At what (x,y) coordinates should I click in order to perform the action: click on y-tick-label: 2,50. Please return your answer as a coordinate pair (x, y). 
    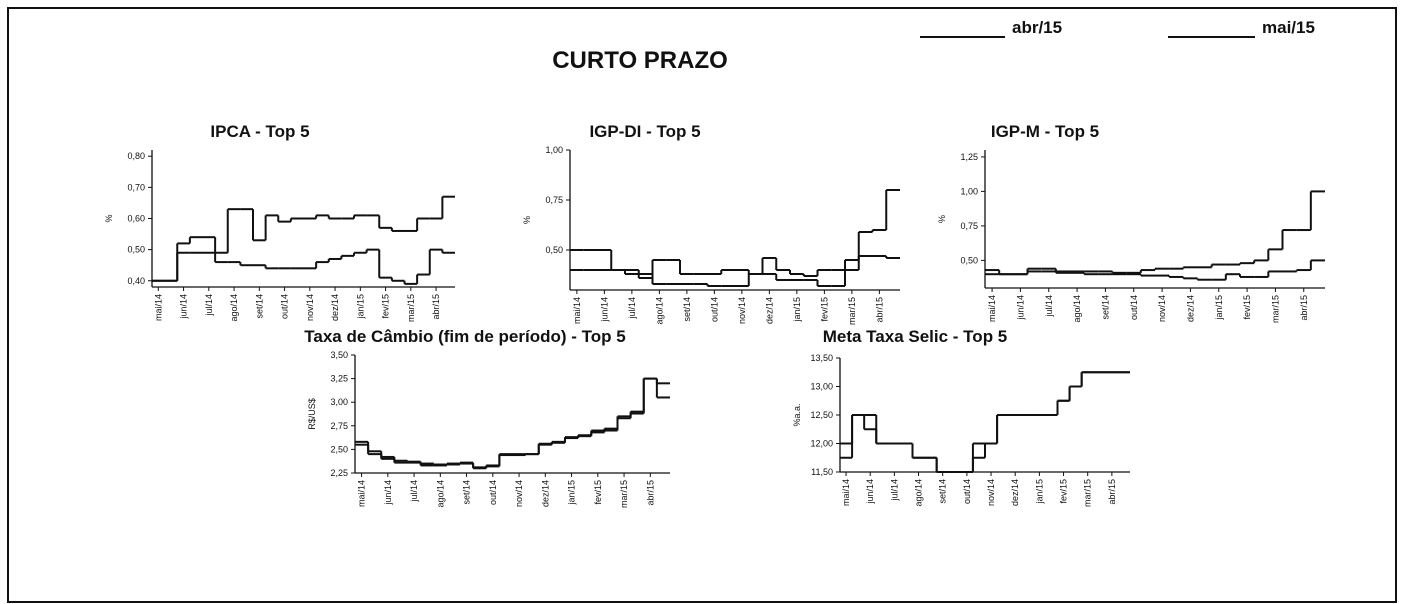
    Looking at the image, I should click on (339, 449).